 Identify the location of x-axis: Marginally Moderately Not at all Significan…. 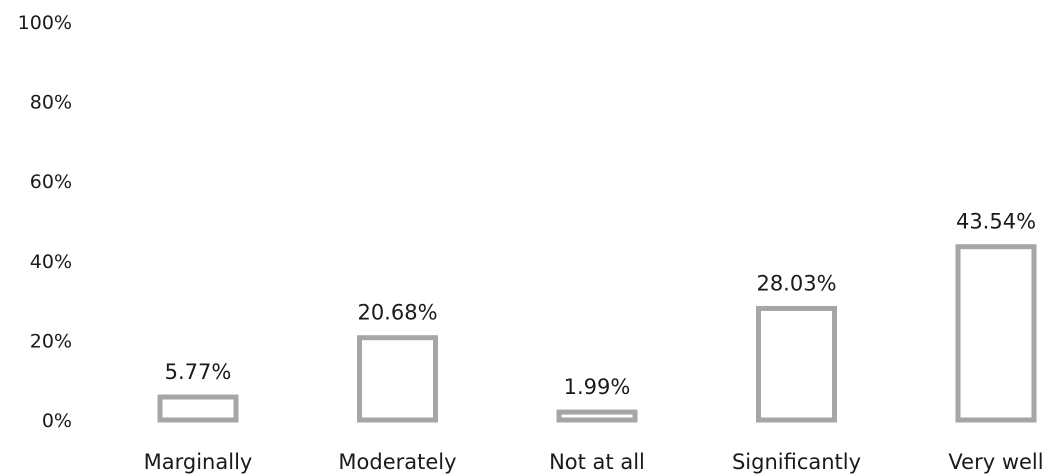
(594, 462).